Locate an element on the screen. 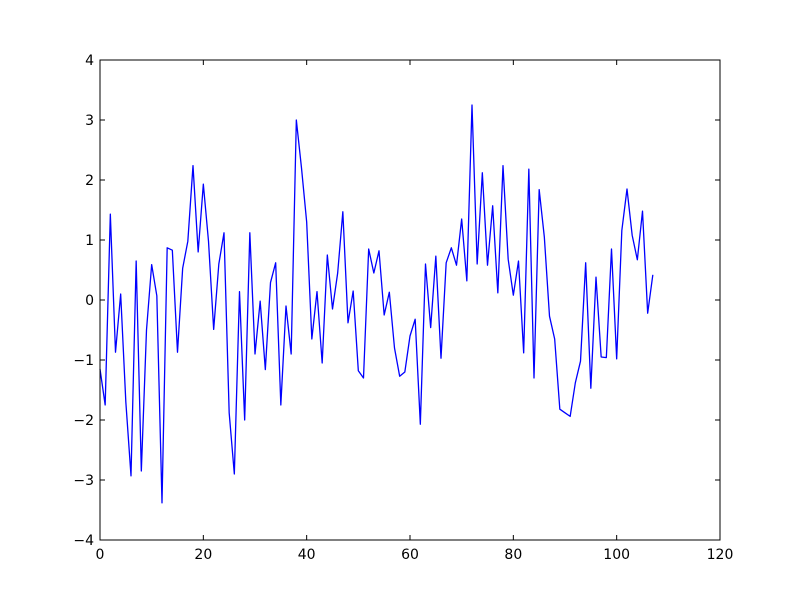  x-tick-label: 100 is located at coordinates (616, 555).